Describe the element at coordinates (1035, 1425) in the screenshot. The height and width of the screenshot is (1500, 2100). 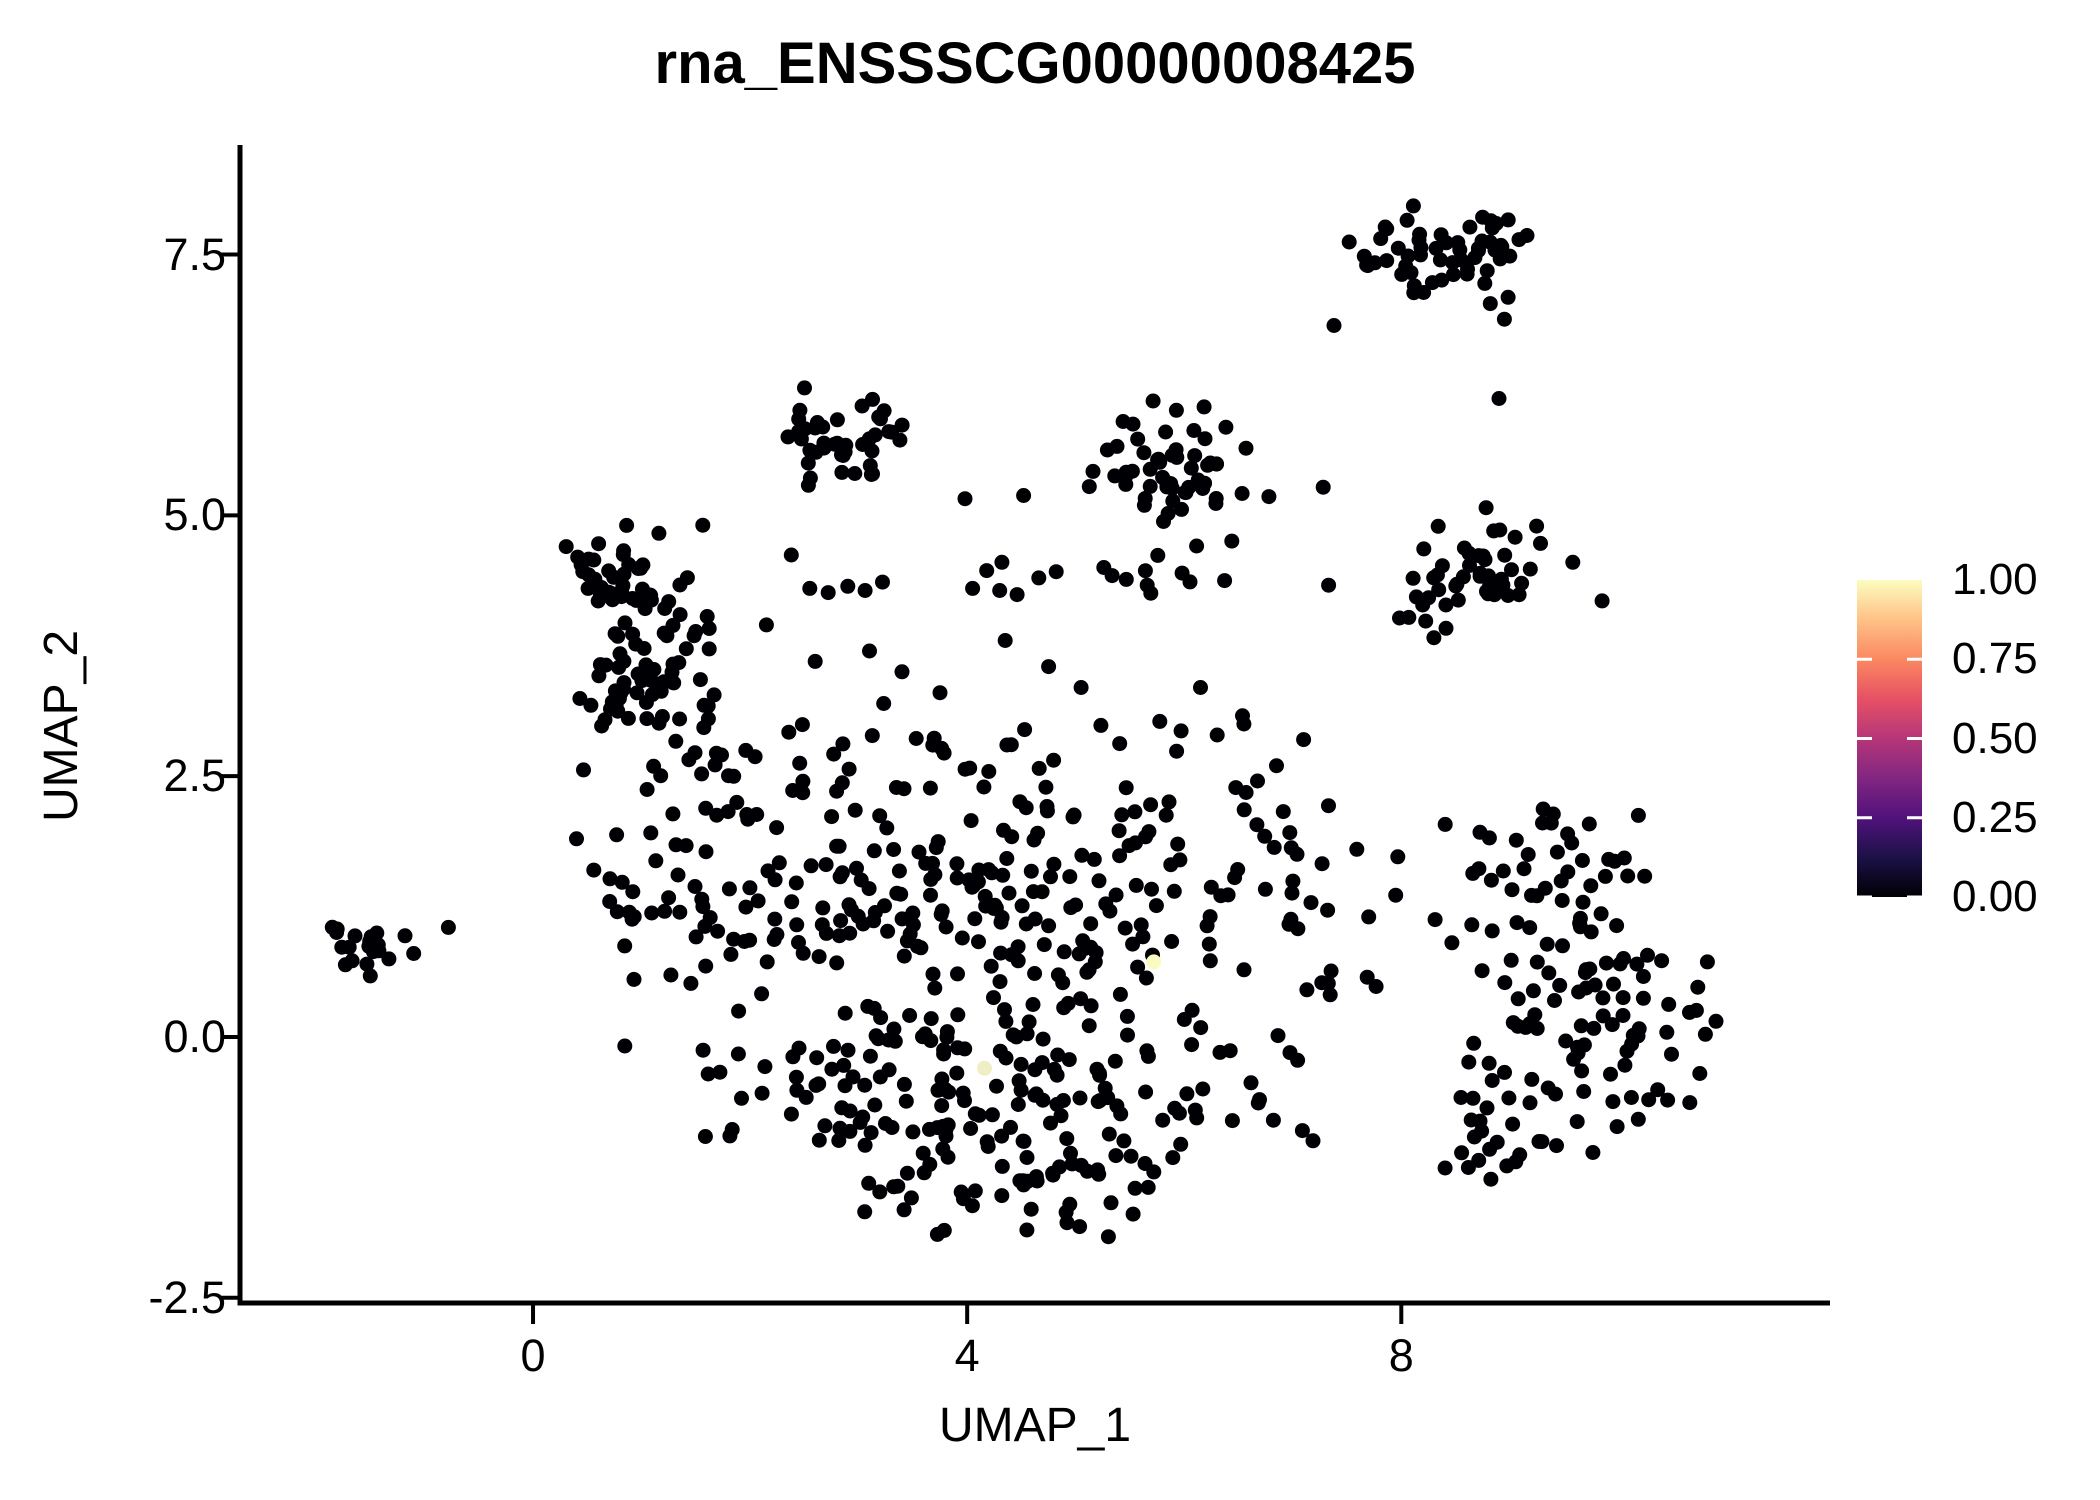
I see `x-axis-title: UMAP_1` at that location.